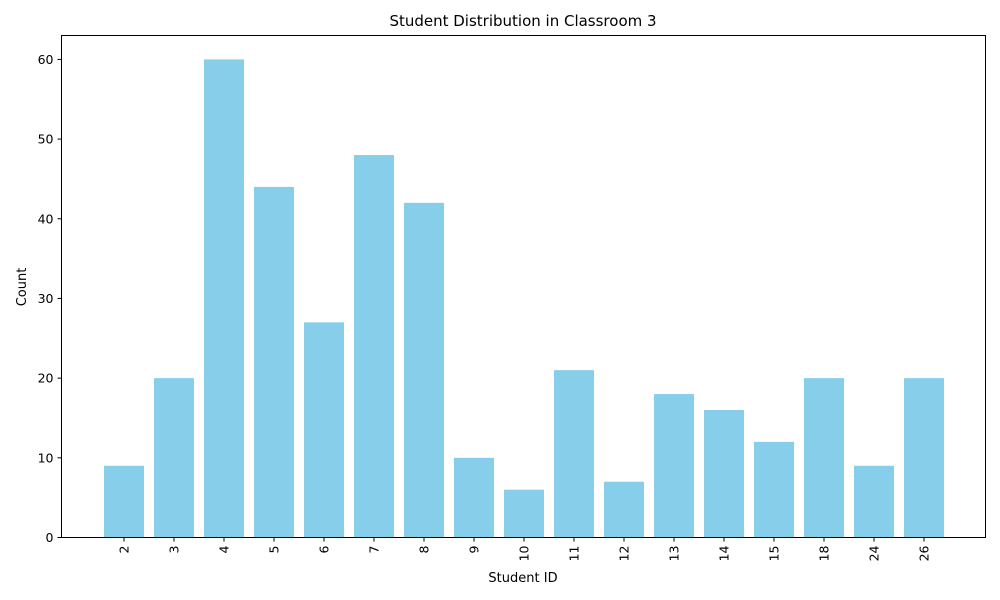 The width and height of the screenshot is (1000, 600). What do you see at coordinates (324, 549) in the screenshot?
I see `x-tick-label-6: 6` at bounding box center [324, 549].